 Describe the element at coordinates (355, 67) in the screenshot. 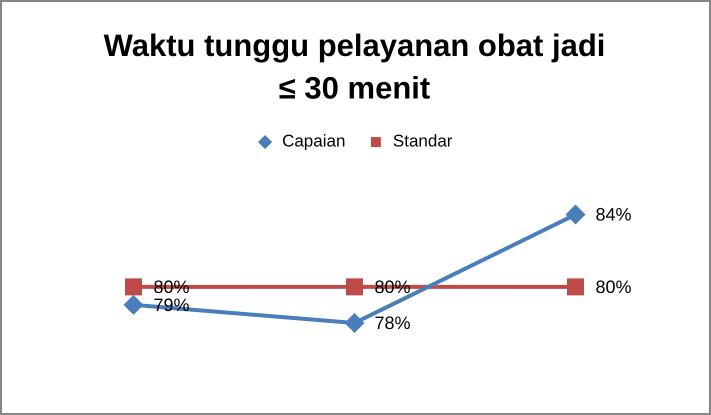

I see `chart-title: Waktu tunggu pelayanan obat jadi ≤ 30 menit` at that location.